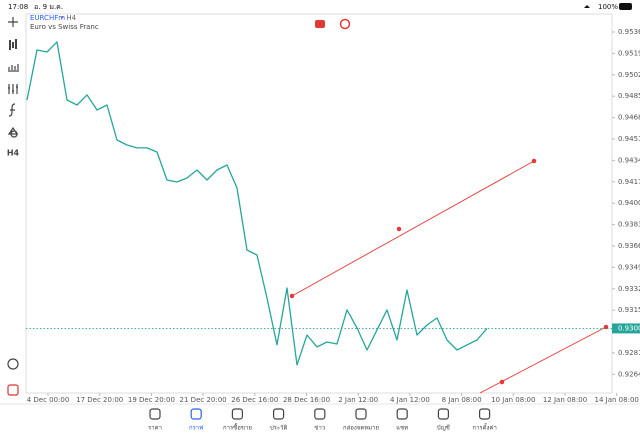  What do you see at coordinates (402, 428) in the screenshot?
I see `nav-label: แชท` at bounding box center [402, 428].